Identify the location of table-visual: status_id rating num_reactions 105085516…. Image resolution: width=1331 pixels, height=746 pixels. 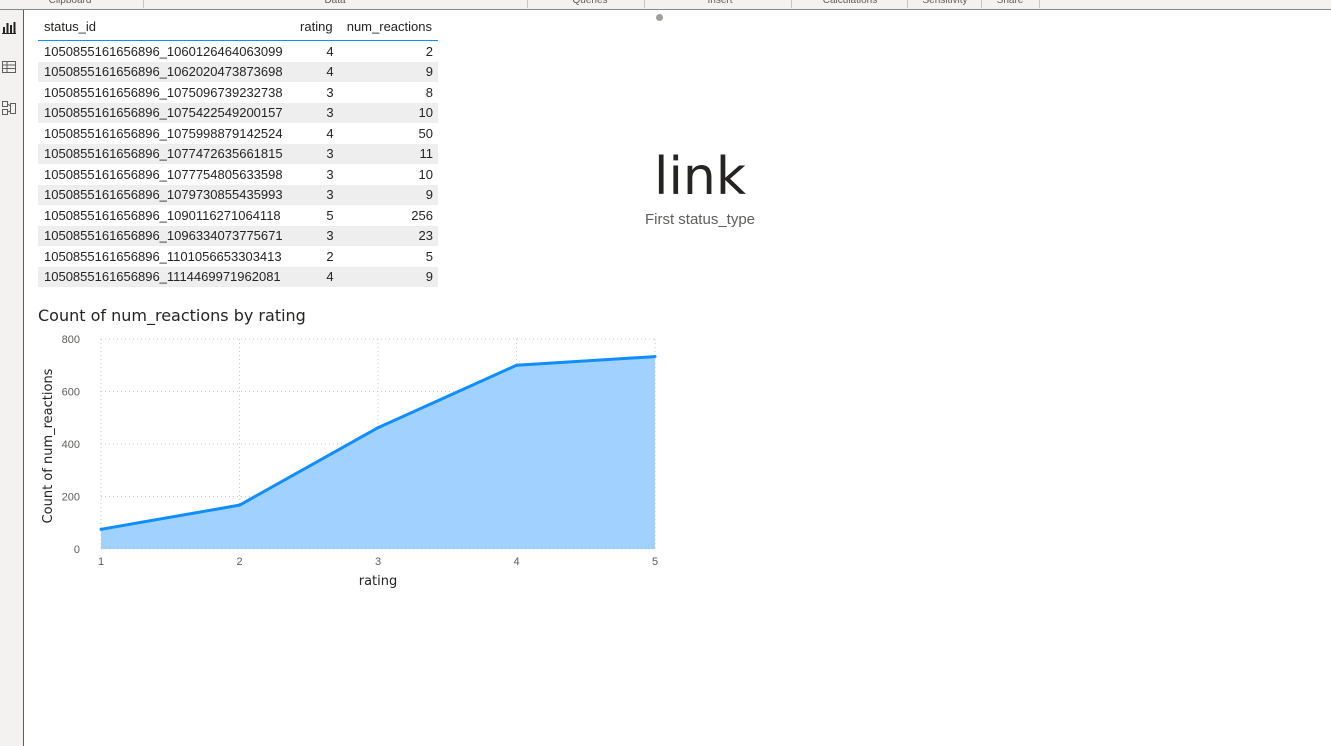
(238, 149).